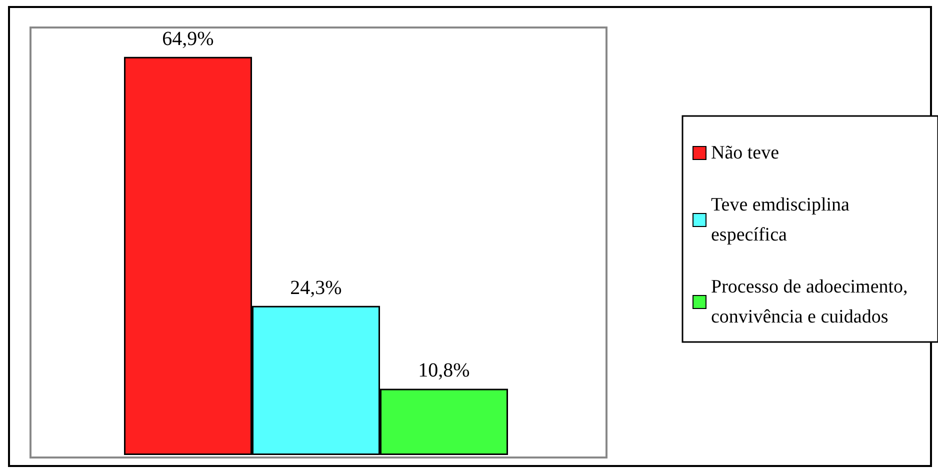 This screenshot has height=470, width=938. I want to click on legend-label: Teve emdisciplina específica, so click(782, 220).